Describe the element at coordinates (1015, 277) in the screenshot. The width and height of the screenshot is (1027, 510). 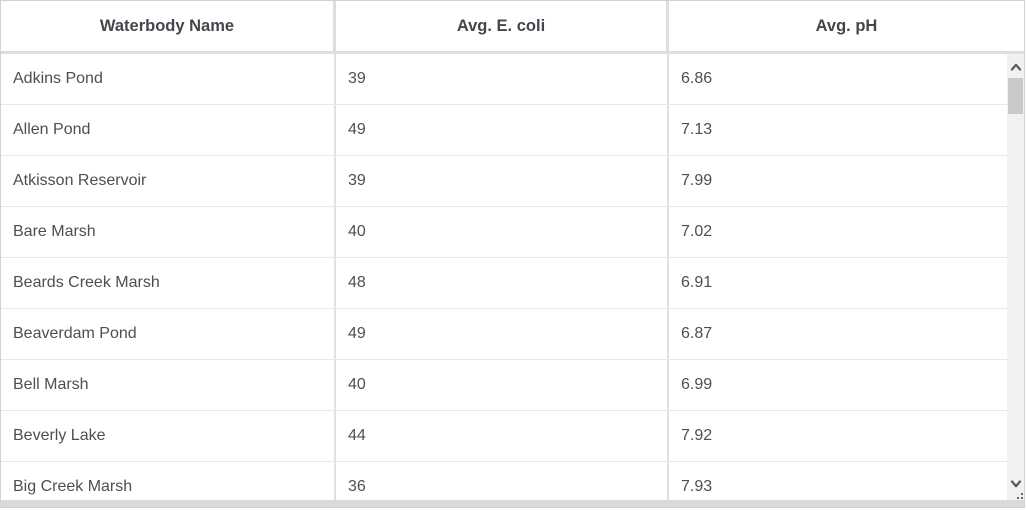
I see `vertical-scrollbar-track` at that location.